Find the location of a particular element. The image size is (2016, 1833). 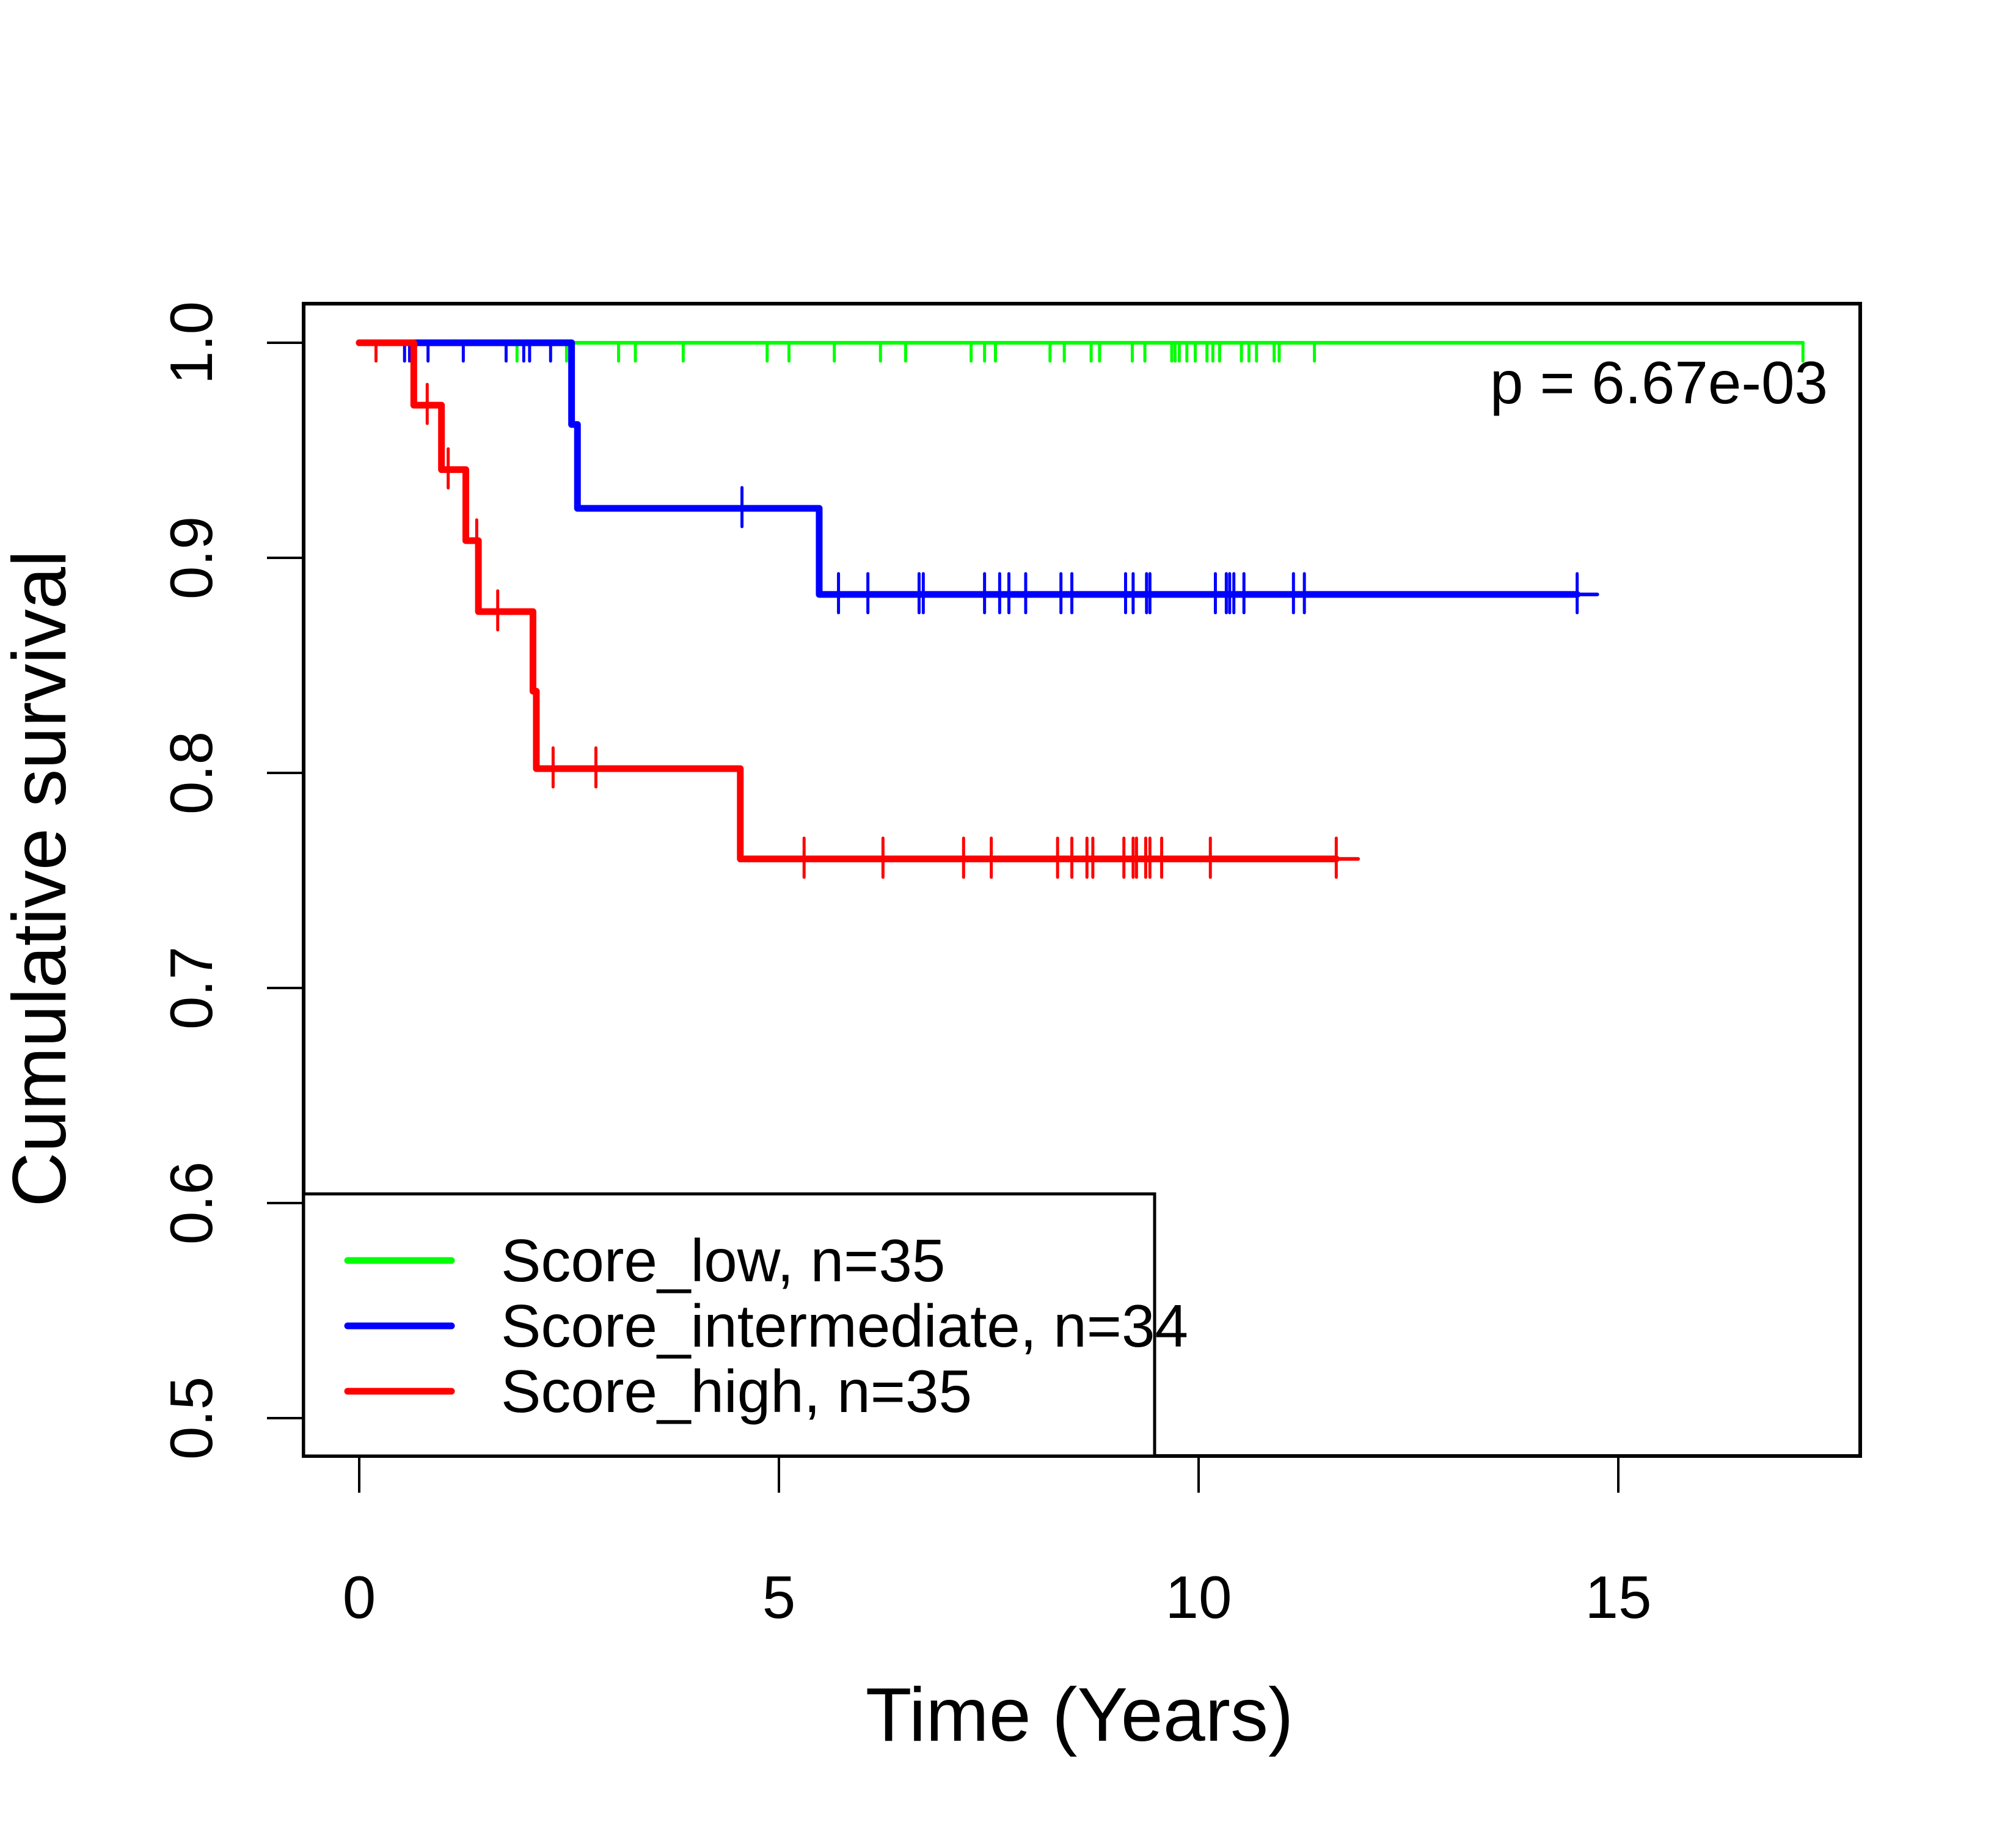

x-tick-label: 10 is located at coordinates (1198, 1597).